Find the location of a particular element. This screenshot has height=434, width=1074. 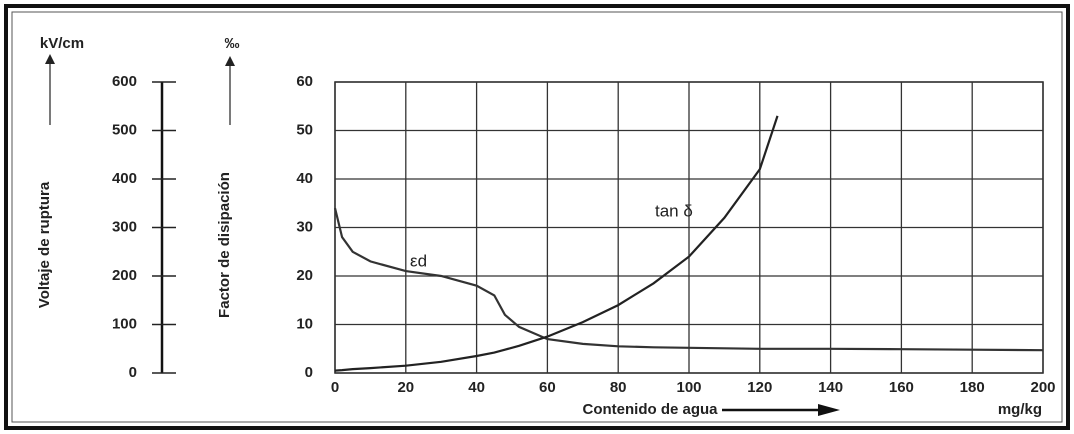

y-unit: ‰ is located at coordinates (232, 43).